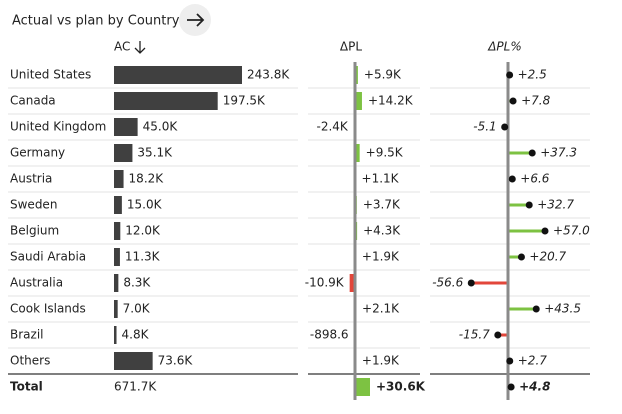  What do you see at coordinates (535, 179) in the screenshot?
I see `value-label: +6.6` at bounding box center [535, 179].